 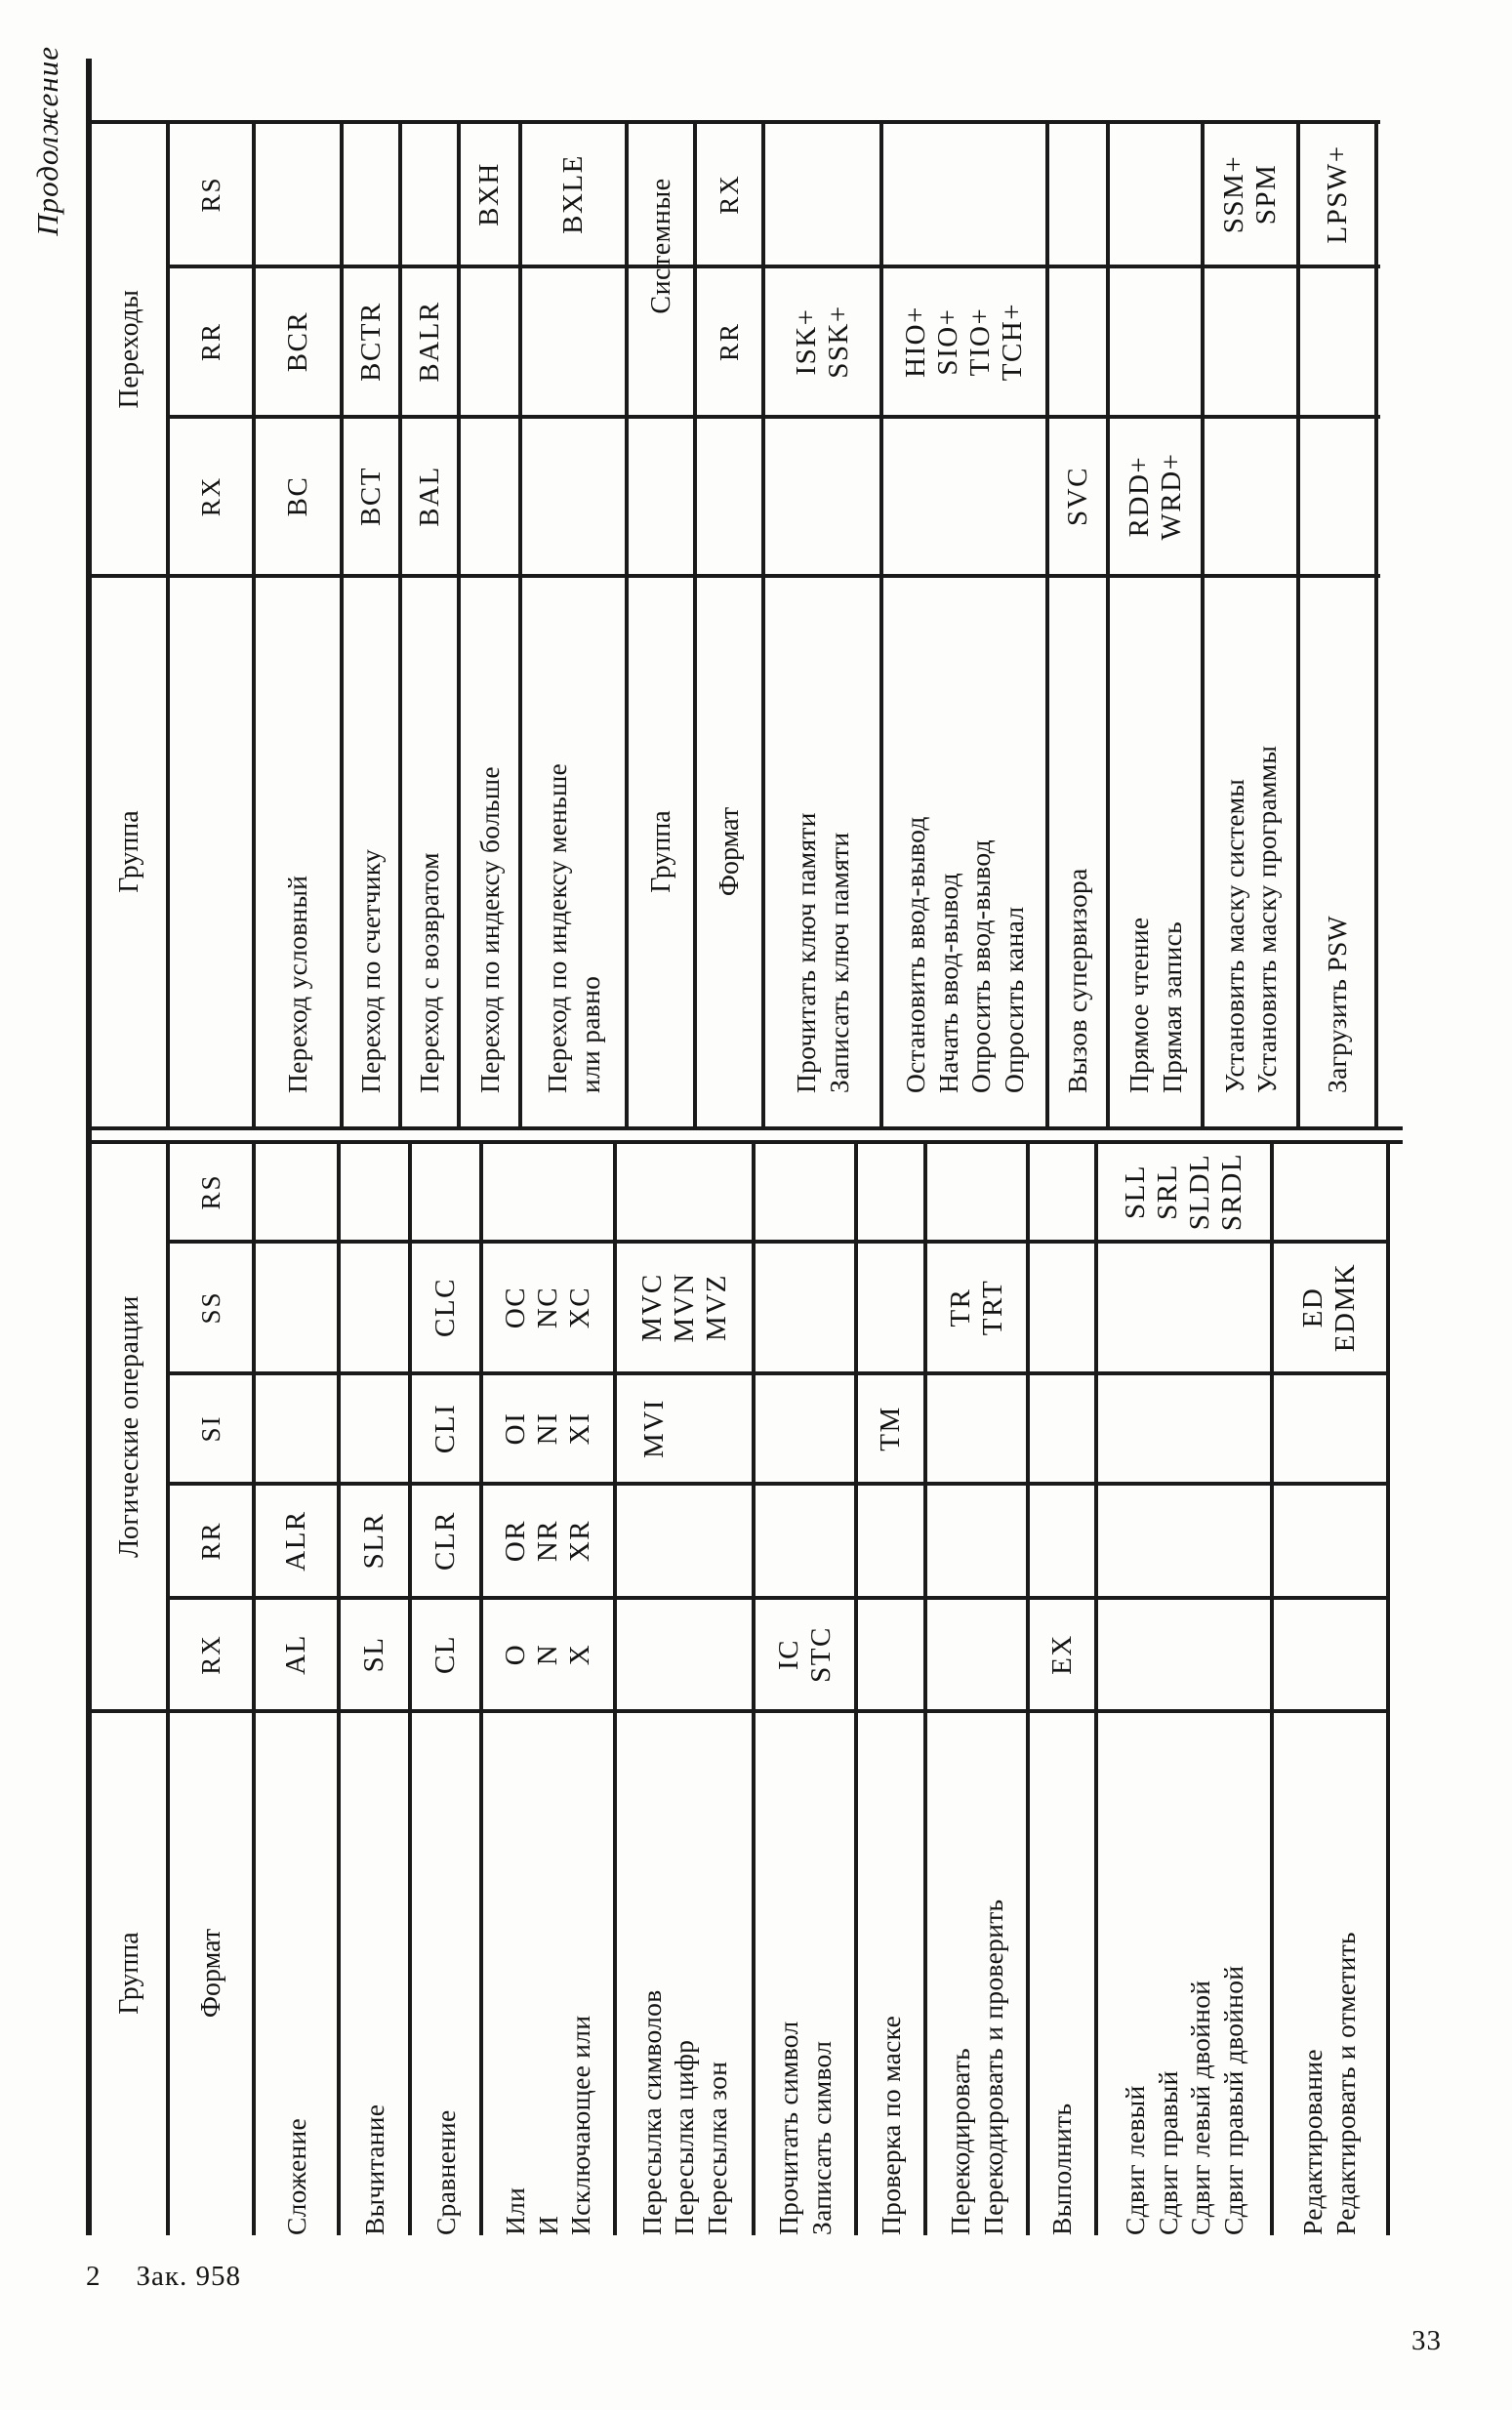 I want to click on row-label: Прочитать символ Записать символ, so click(x=805, y=2128).